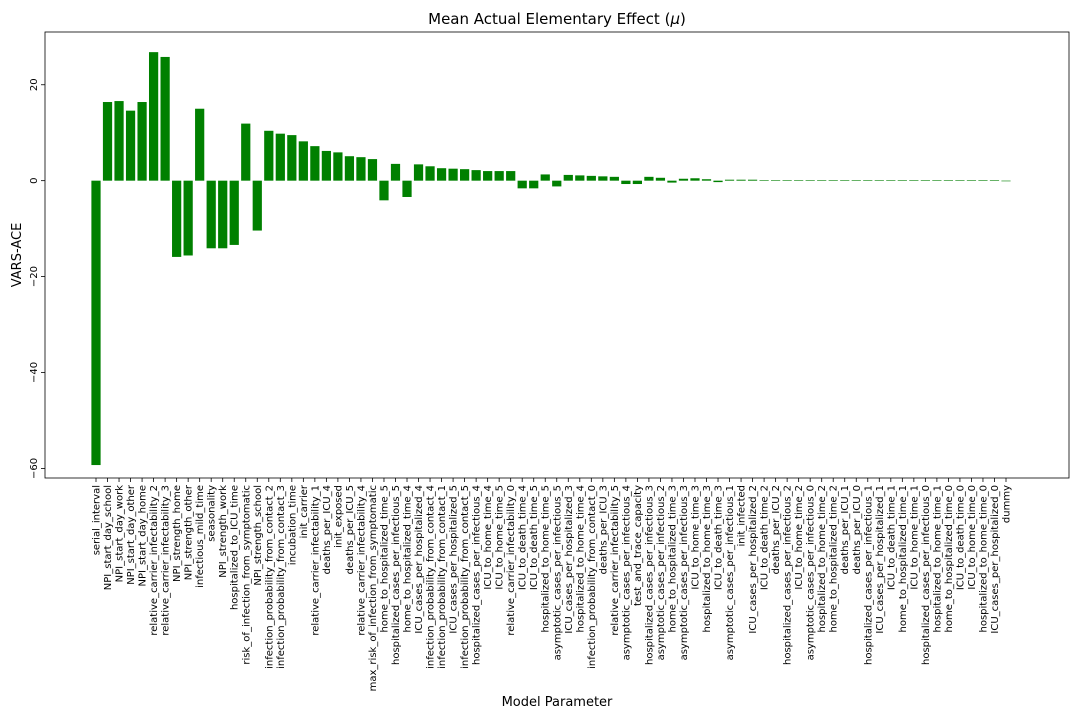 The image size is (1080, 720). Describe the element at coordinates (477, 575) in the screenshot. I see `x-tick-label: hospitalized_cases_per_infectious_4` at that location.